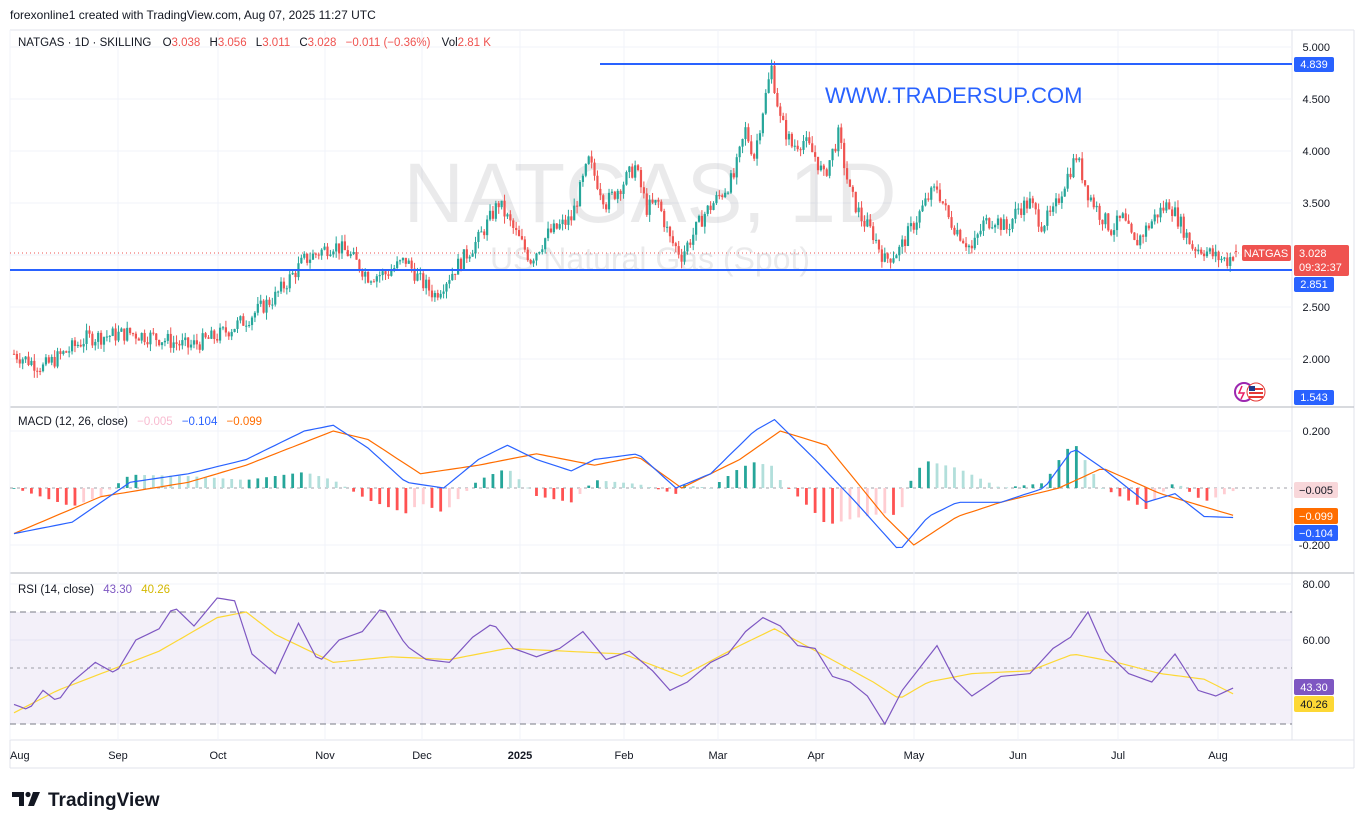  I want to click on time-tick-label: Aug, so click(1218, 756).